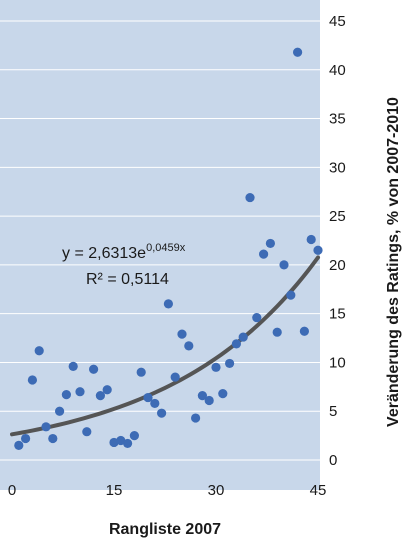  What do you see at coordinates (337, 119) in the screenshot?
I see `y-tick-label-35: 35` at bounding box center [337, 119].